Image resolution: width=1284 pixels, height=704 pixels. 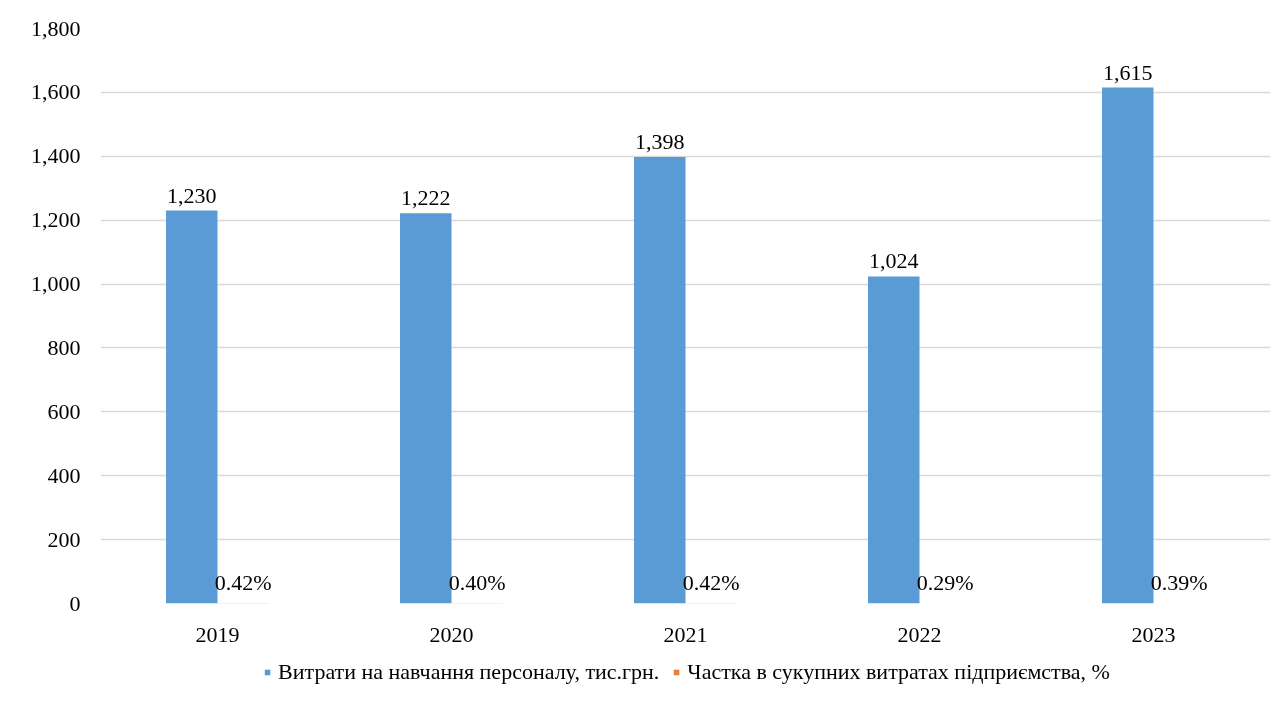 I want to click on y-tick-label: 800, so click(x=64, y=347).